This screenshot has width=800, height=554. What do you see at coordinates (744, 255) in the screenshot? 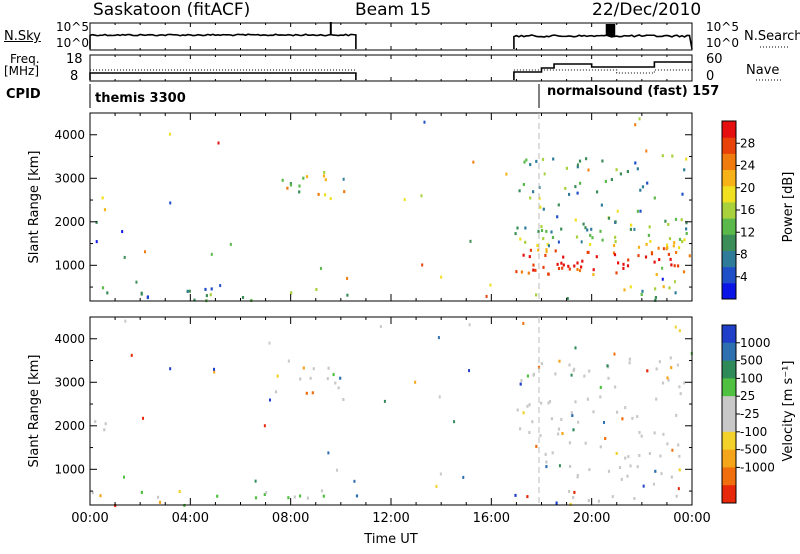
I see `colorbar-tick-label: 8` at bounding box center [744, 255].